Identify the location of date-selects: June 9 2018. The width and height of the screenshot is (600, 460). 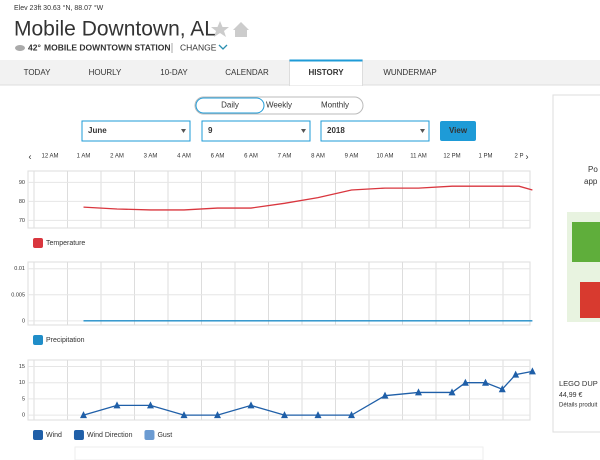
(255, 131).